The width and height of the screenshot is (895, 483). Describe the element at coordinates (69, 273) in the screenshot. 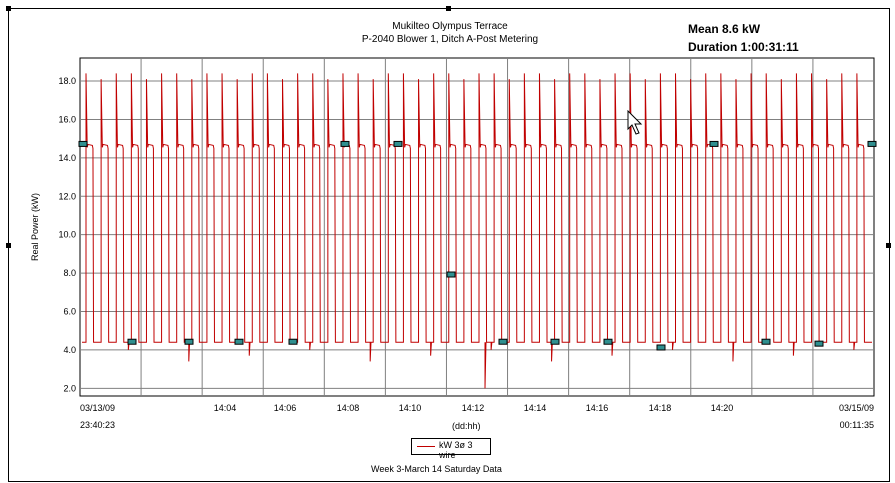

I see `y-tick-label: 8.0` at that location.